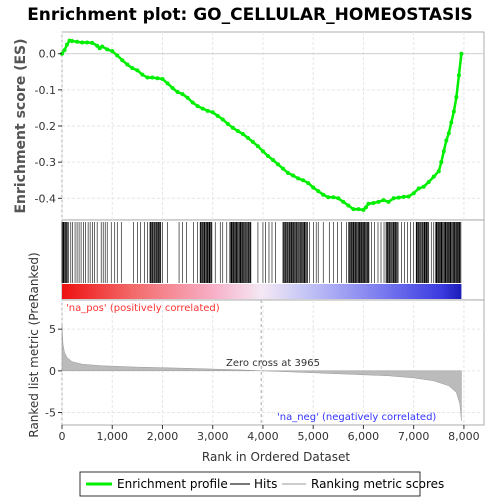 The height and width of the screenshot is (500, 500). What do you see at coordinates (377, 484) in the screenshot?
I see `legend-label-metric: Ranking metric scores` at bounding box center [377, 484].